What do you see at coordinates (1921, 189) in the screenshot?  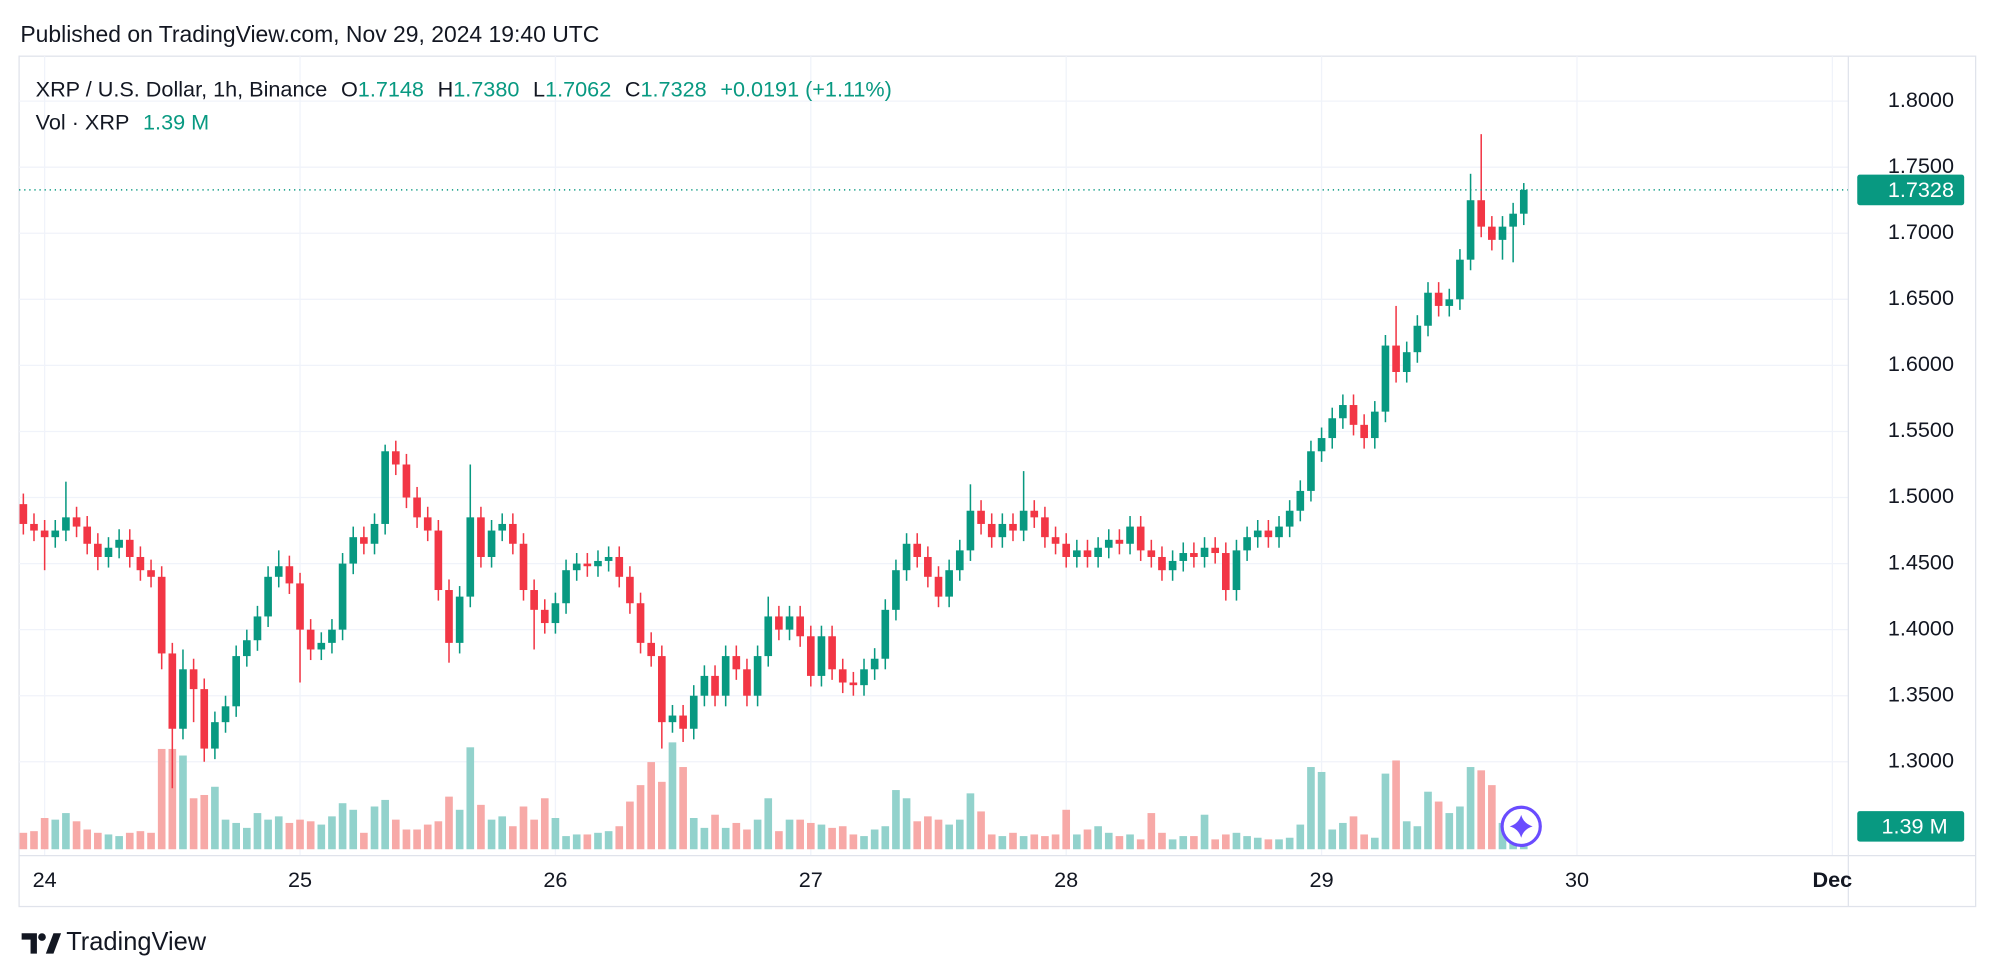 I see `last-price-label: 1.7328` at bounding box center [1921, 189].